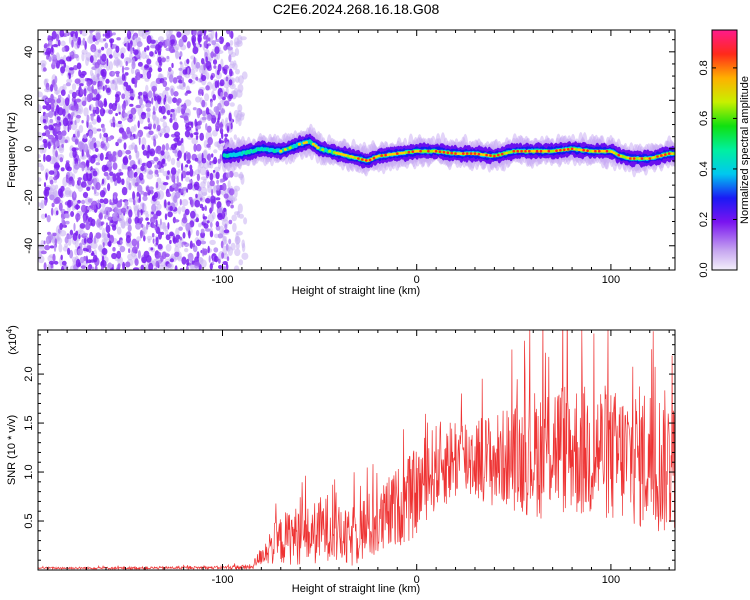 The image size is (750, 600). Describe the element at coordinates (704, 67) in the screenshot. I see `colorbar-tick-label: 0.8` at that location.